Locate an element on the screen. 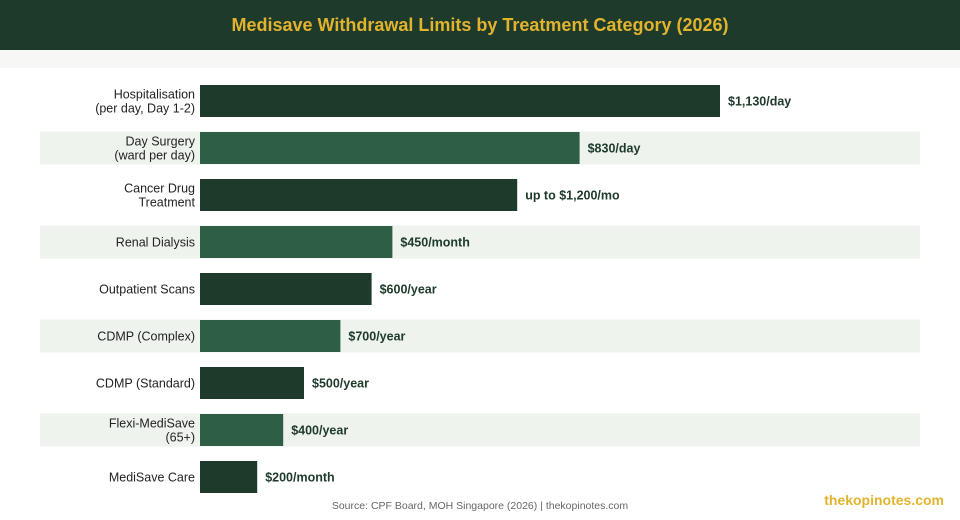 The image size is (960, 520). data-label: $200/month is located at coordinates (299, 478).